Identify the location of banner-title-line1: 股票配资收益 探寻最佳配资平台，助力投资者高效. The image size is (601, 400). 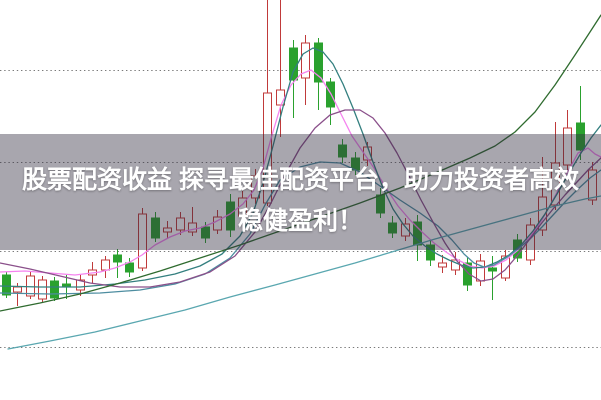
(300, 180).